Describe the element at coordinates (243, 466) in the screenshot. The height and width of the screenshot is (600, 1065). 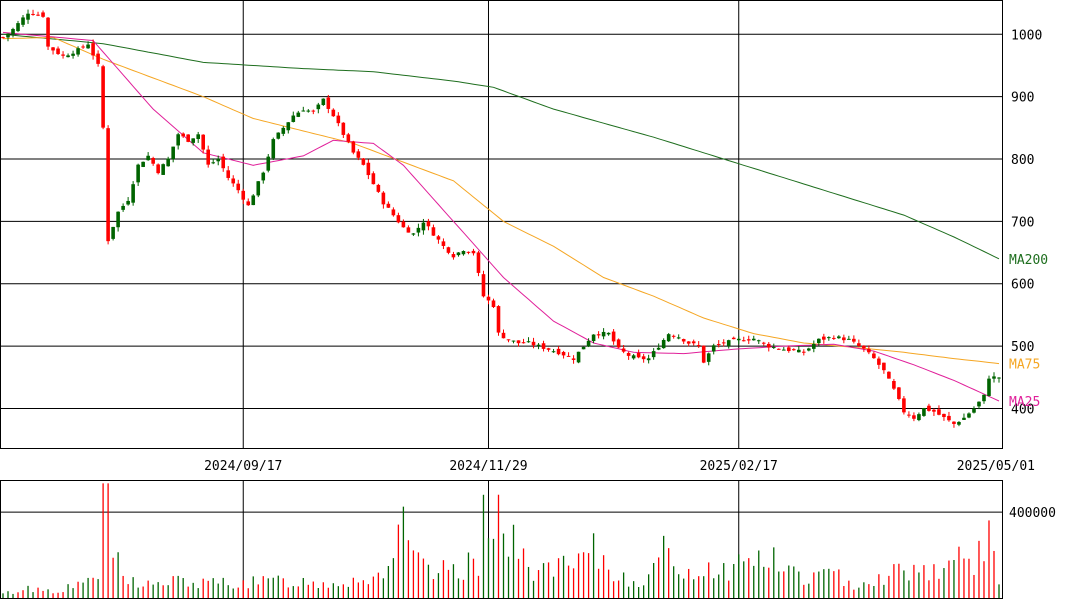
I see `date-tick-label: 2024/09/17` at that location.